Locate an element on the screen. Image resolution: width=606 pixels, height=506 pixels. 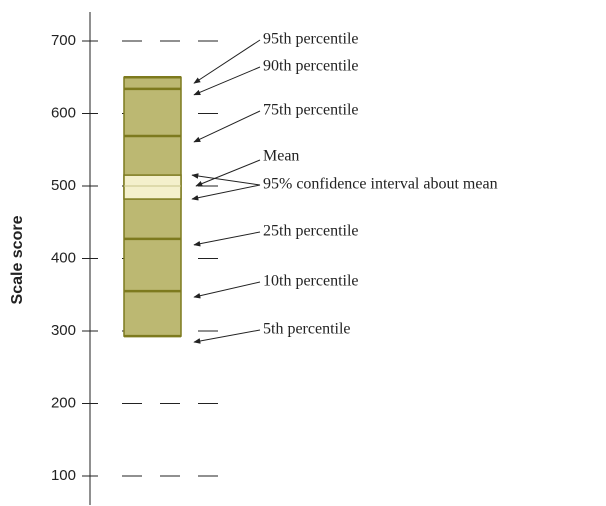
confidence-band is located at coordinates (152, 187).